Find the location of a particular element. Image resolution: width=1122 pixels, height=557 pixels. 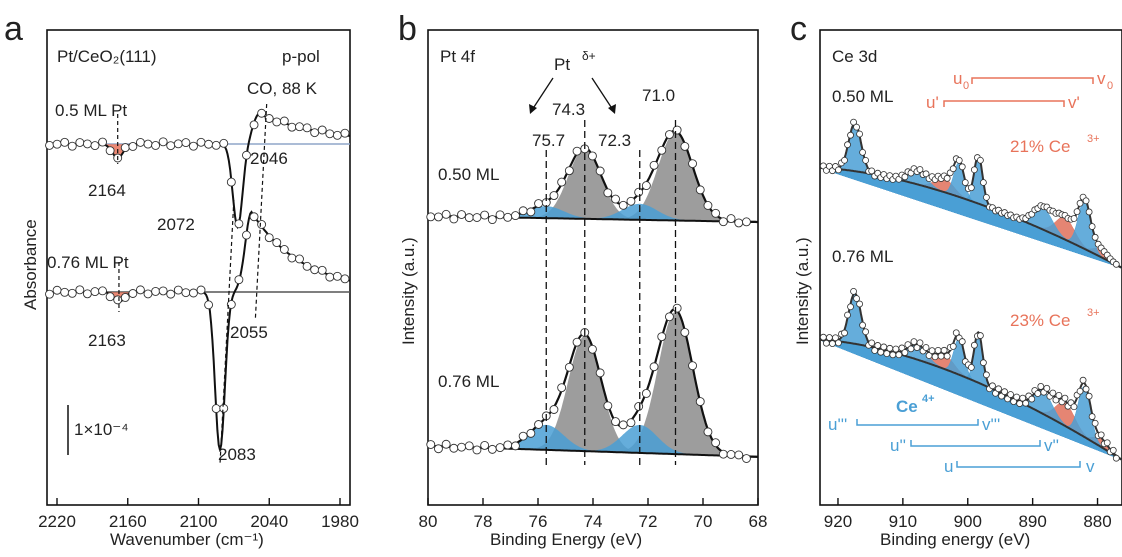

panel-b-series-1-label: 0.50 ML is located at coordinates (468, 174).